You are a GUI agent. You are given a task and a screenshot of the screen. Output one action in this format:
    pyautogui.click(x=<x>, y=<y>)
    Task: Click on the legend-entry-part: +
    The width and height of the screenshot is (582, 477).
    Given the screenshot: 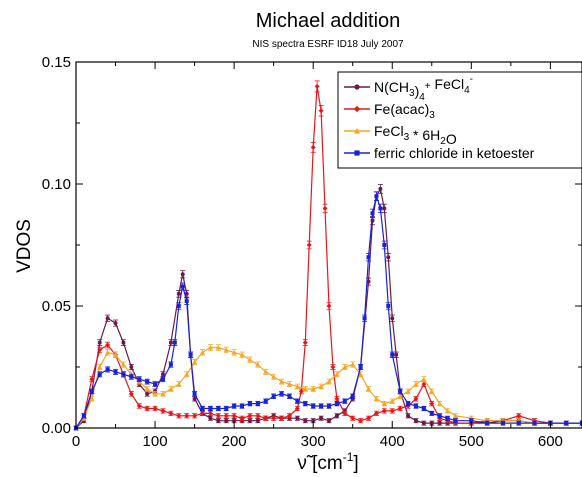 What is the action you would take?
    pyautogui.click(x=428, y=86)
    